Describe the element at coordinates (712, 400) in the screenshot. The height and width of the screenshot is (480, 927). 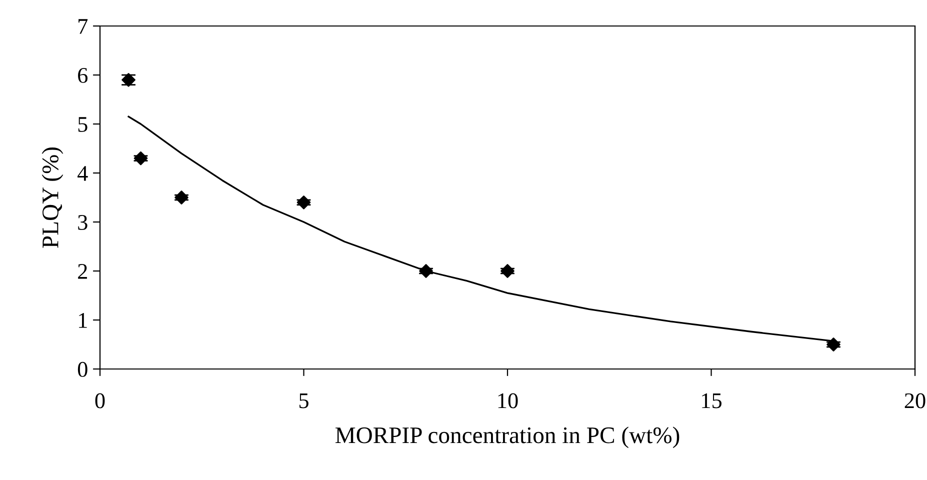
I see `x-tick-label: 15` at that location.